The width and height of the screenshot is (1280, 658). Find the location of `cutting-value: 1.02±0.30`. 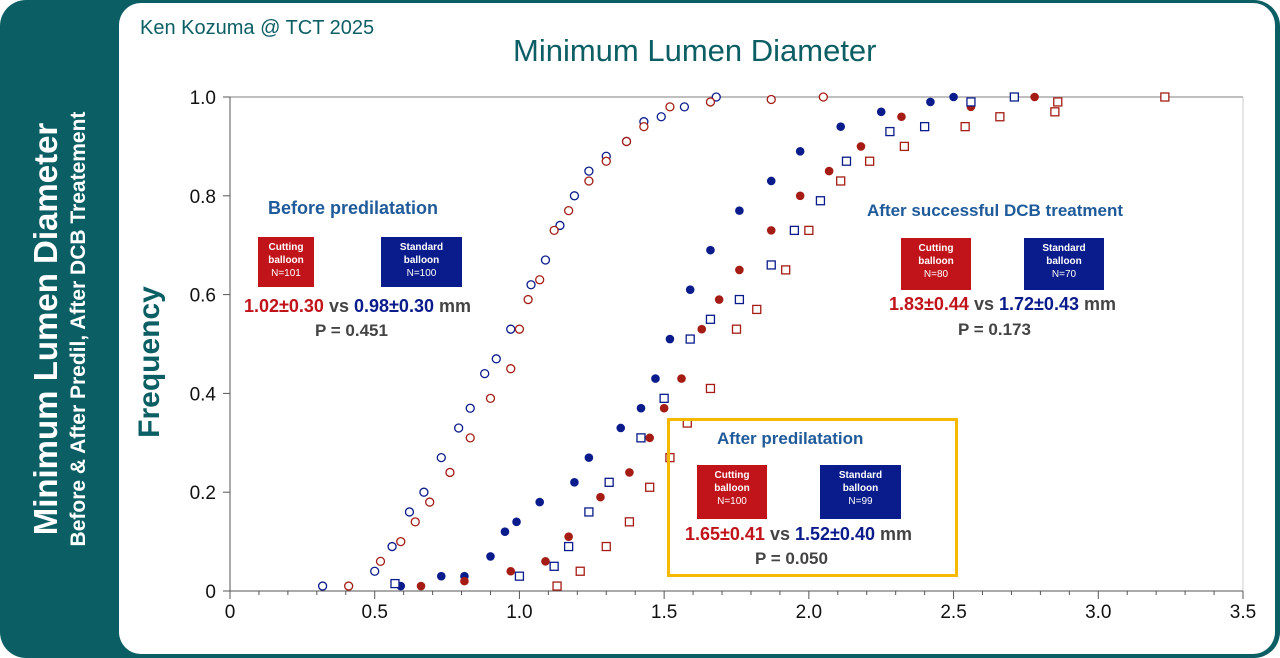

cutting-value: 1.02±0.30 is located at coordinates (284, 306).